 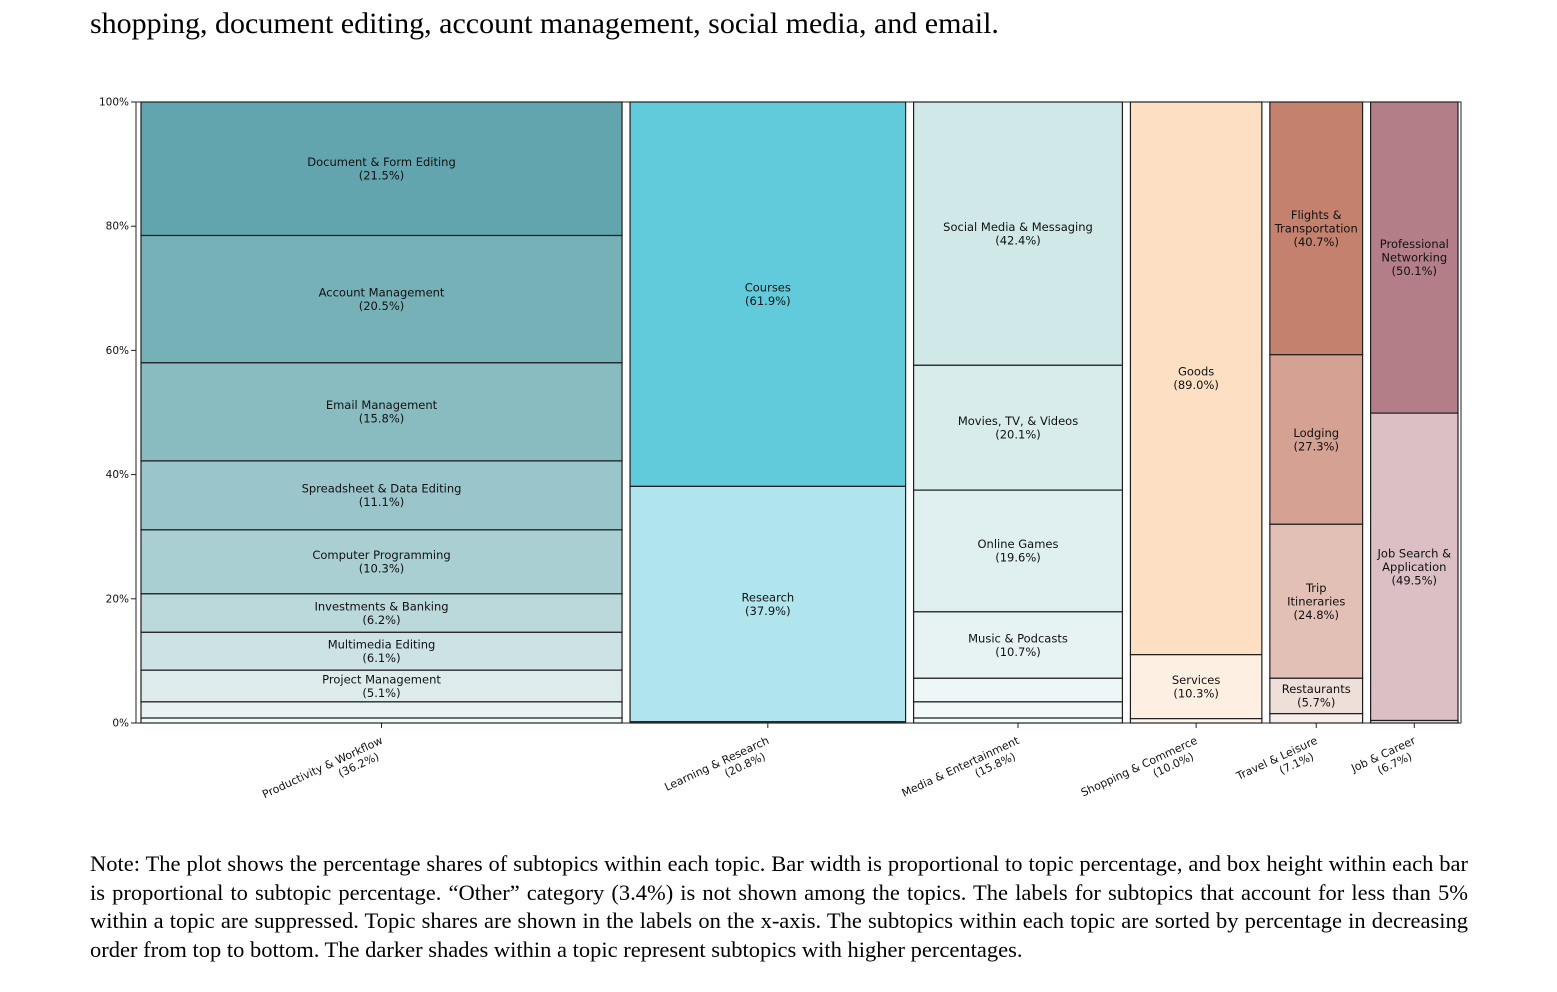 I want to click on segment-label-email-management: Email Management (15.8%), so click(x=382, y=412).